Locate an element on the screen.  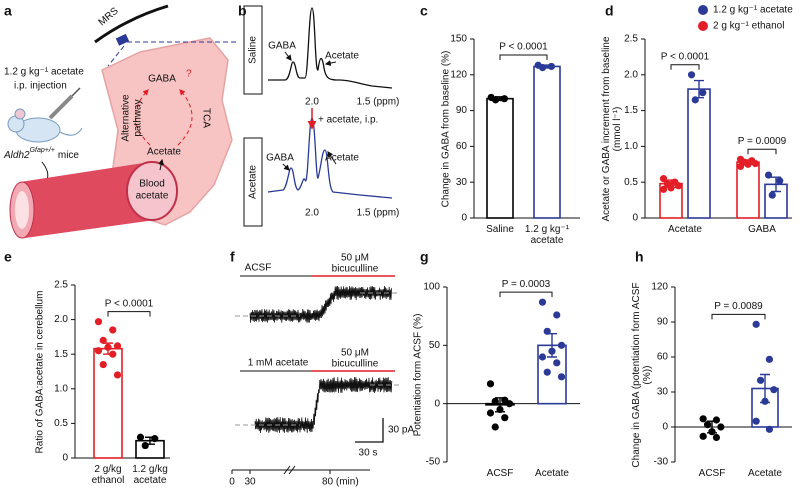
vessel-lumen is located at coordinates (22, 210).